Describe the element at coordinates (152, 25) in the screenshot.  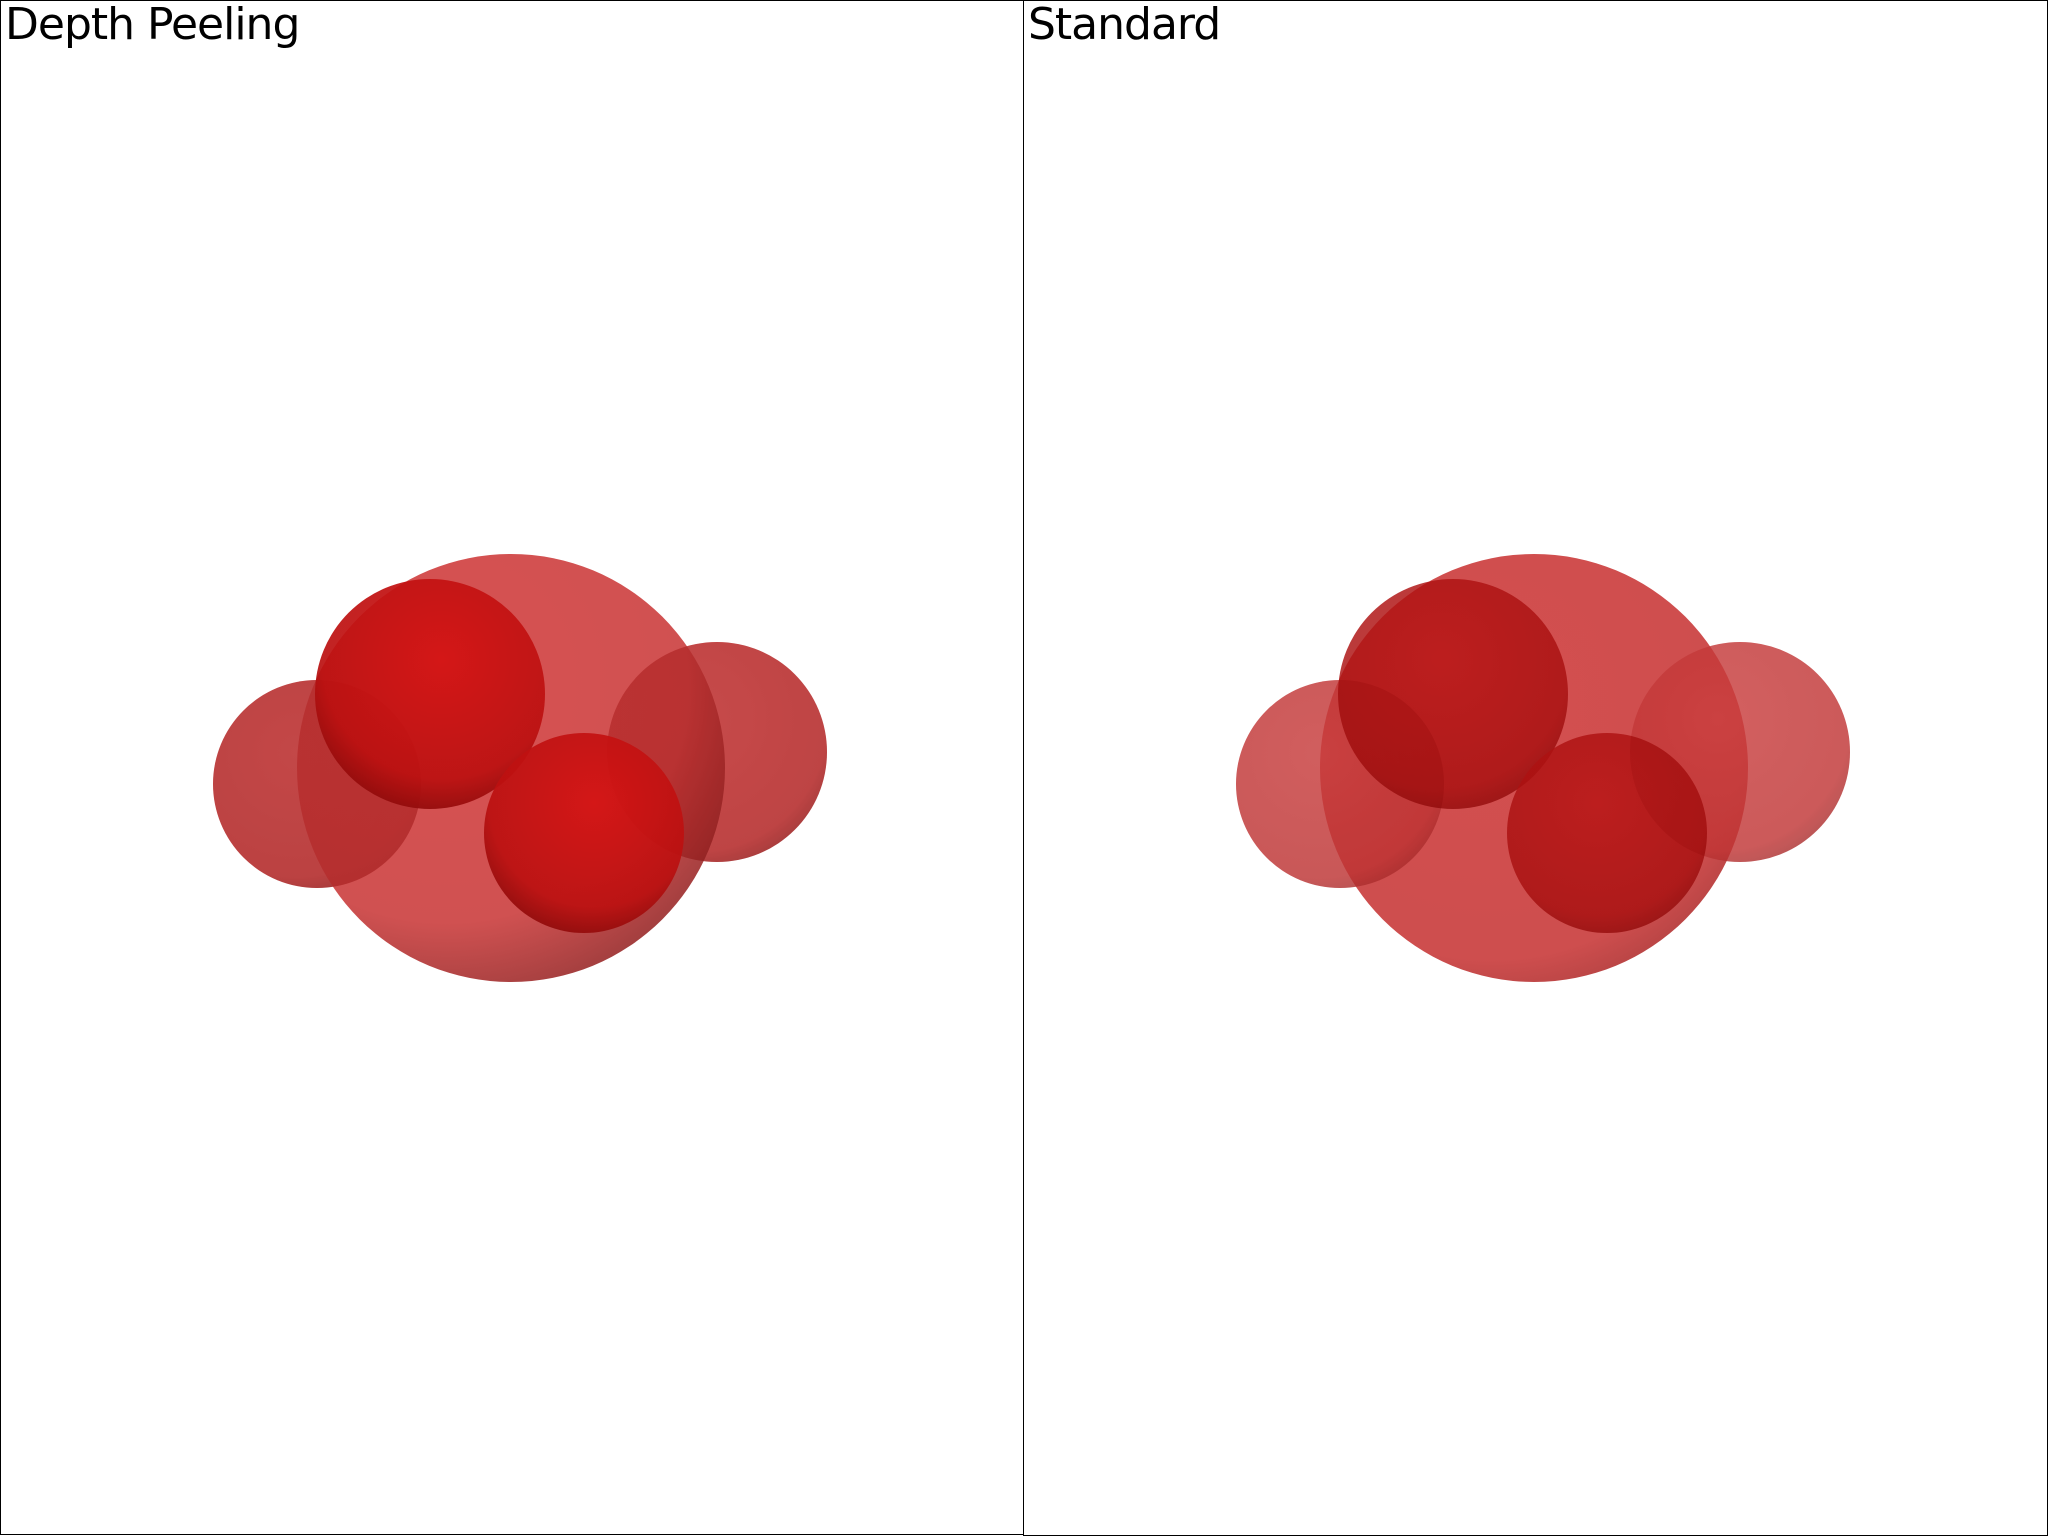
I see `viewport-title: Depth Peeling` at that location.